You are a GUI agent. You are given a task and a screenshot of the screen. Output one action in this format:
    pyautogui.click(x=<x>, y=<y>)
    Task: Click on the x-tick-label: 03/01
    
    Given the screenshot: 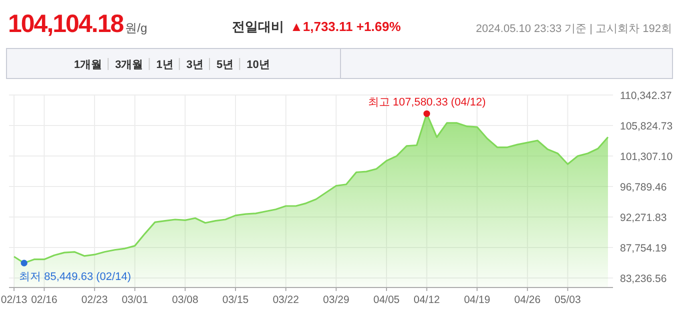 What is the action you would take?
    pyautogui.click(x=135, y=300)
    